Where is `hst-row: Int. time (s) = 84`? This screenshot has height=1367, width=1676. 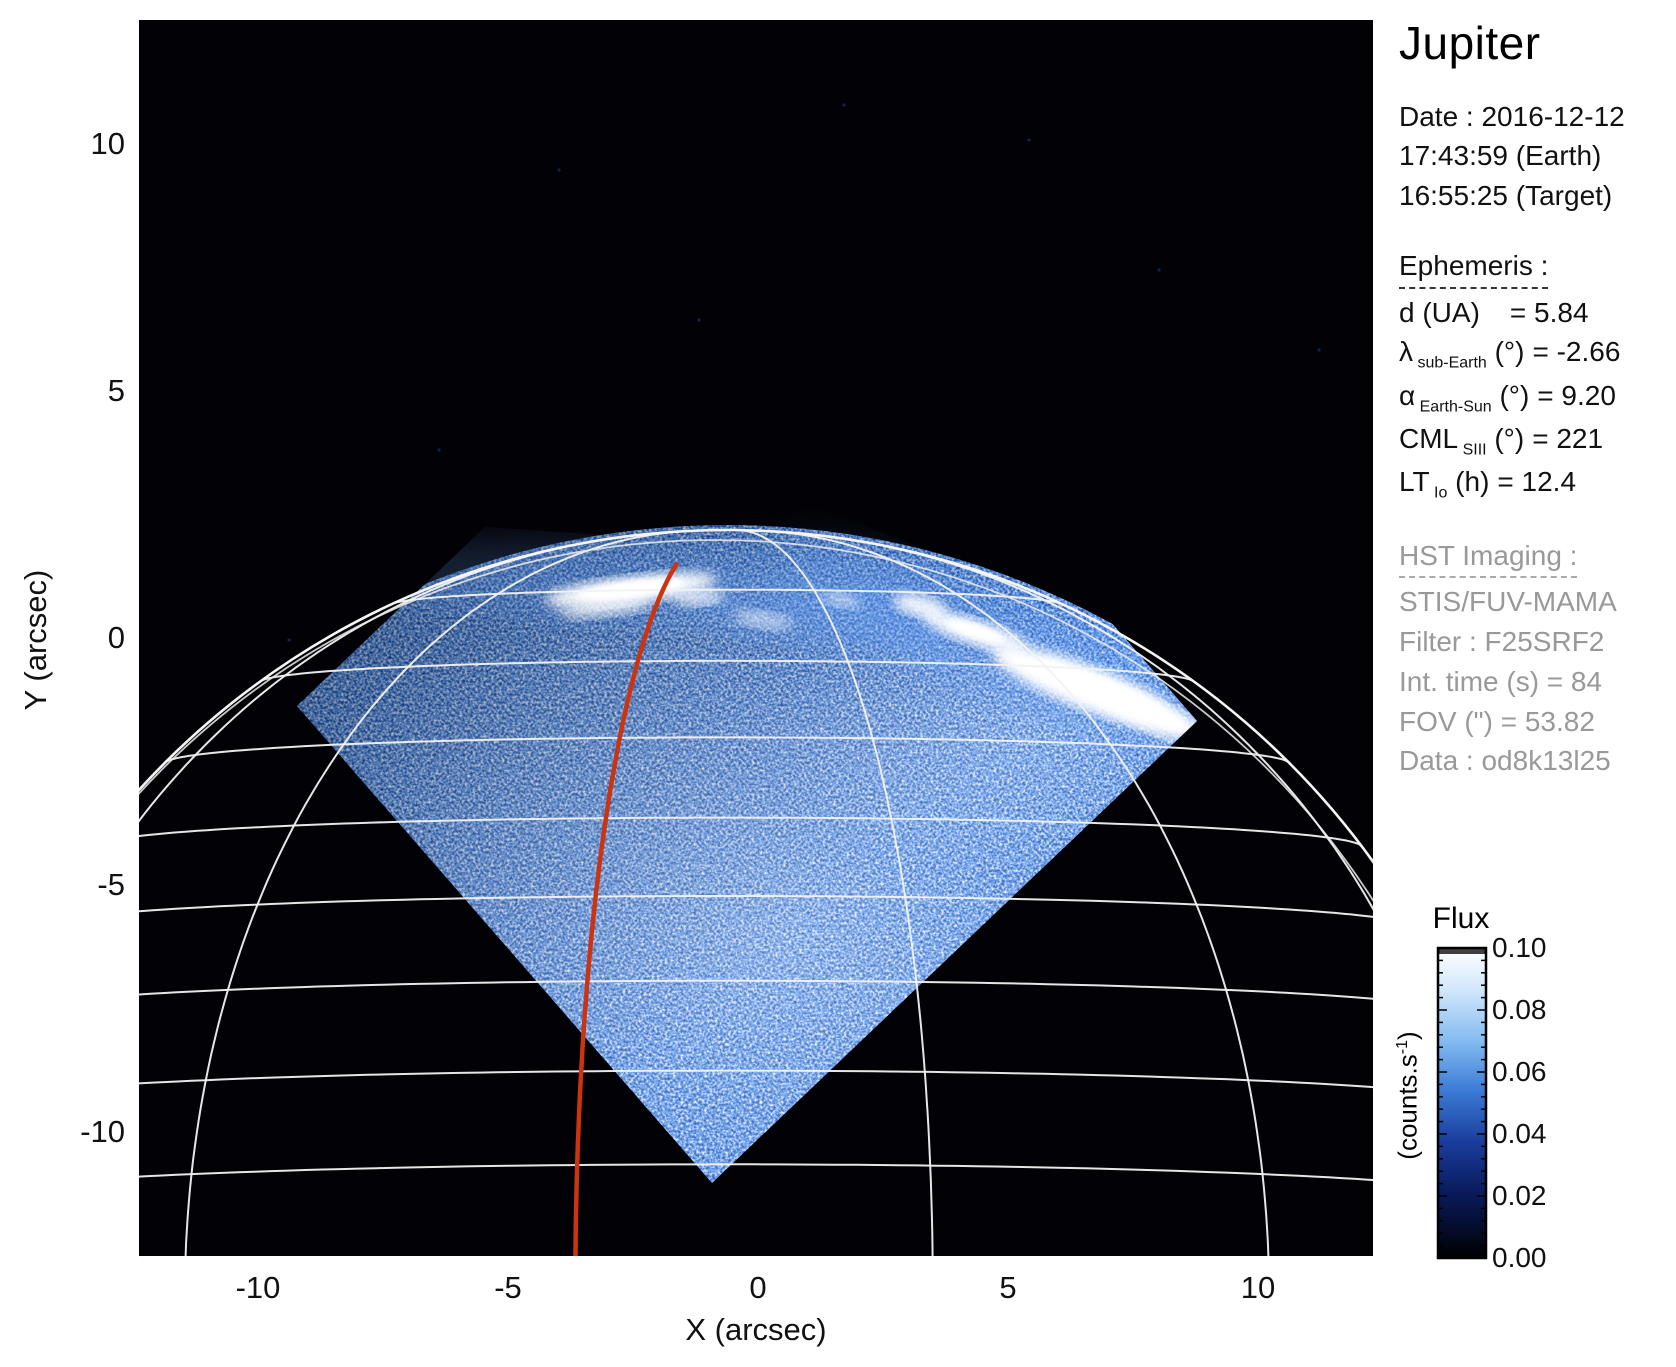 hst-row: Int. time (s) = 84 is located at coordinates (1501, 681).